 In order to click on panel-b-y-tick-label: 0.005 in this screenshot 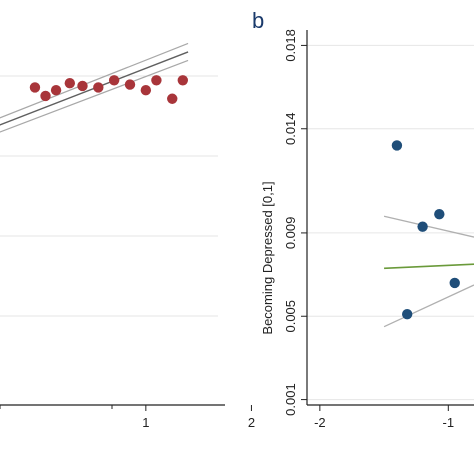, I will do `click(290, 316)`.